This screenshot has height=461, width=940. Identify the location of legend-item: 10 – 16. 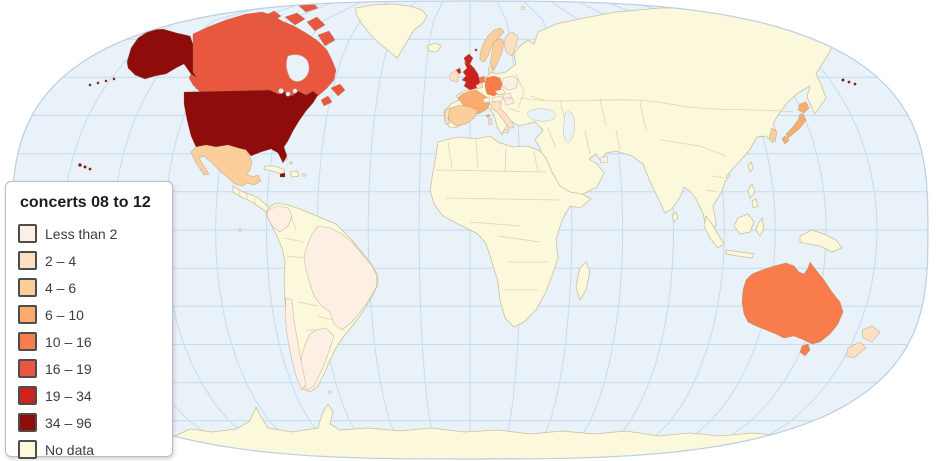
(95, 341).